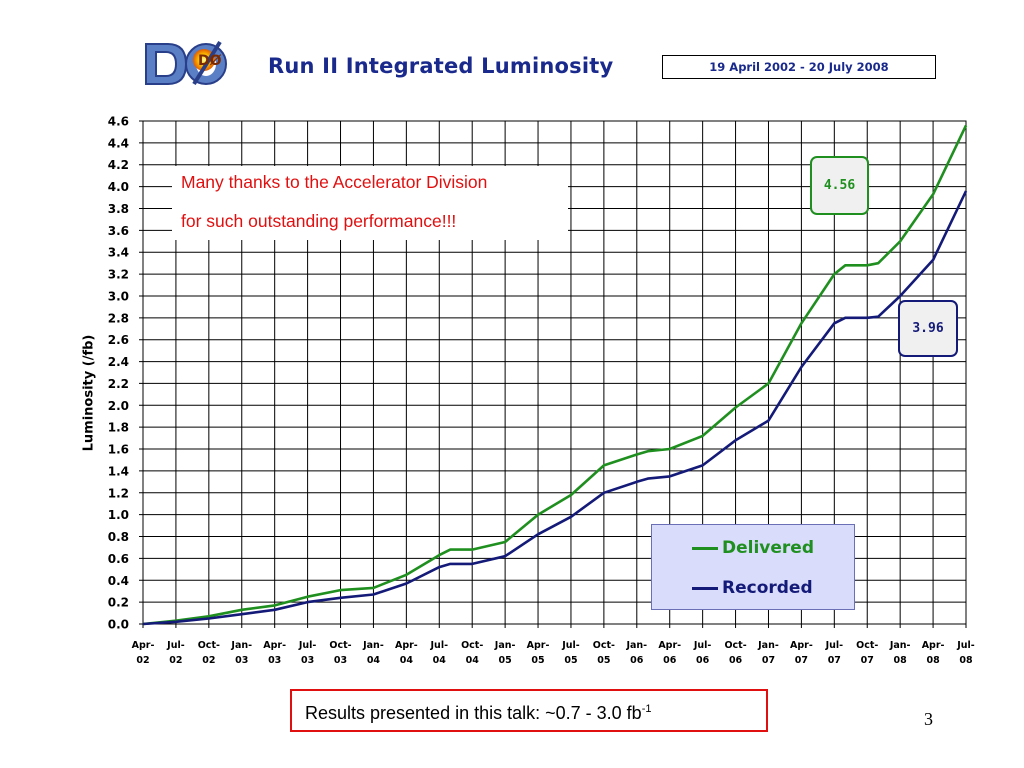 This screenshot has height=768, width=1024. Describe the element at coordinates (118, 165) in the screenshot. I see `y-tick-label: 4.2` at that location.